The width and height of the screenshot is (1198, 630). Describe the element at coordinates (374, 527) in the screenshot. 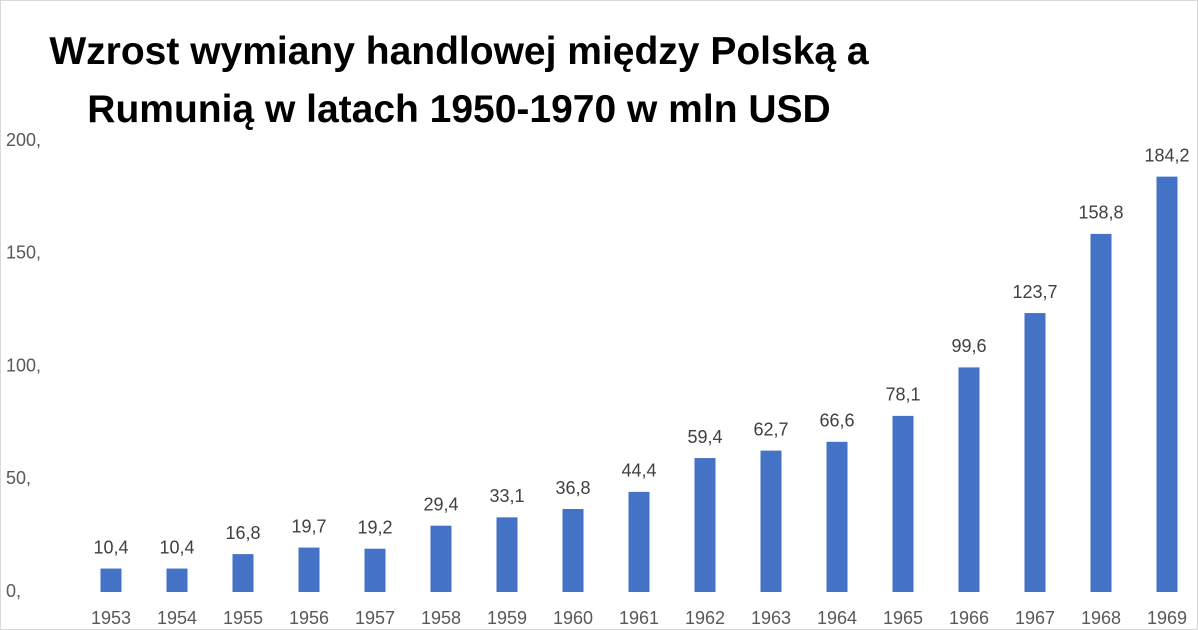

I see `data-label: 19,2` at that location.